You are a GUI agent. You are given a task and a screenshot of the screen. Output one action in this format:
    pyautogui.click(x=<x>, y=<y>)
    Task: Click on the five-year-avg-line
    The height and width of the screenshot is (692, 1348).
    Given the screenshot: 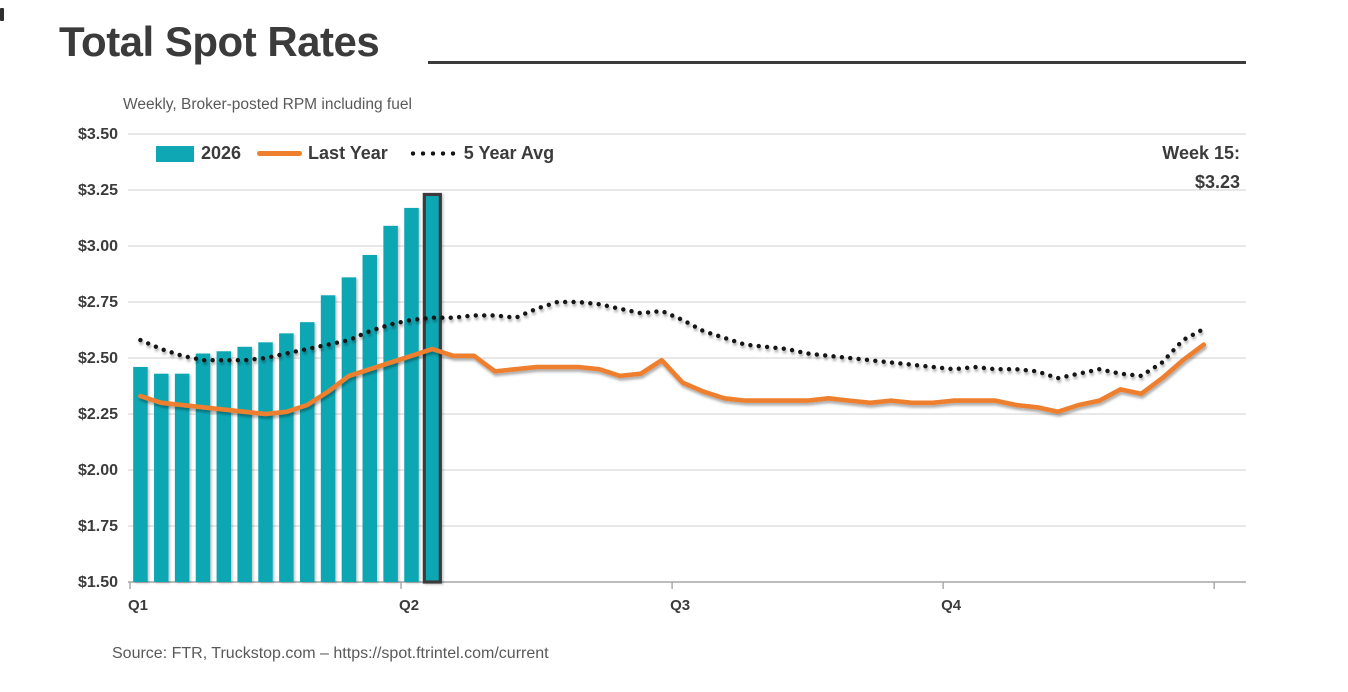 What is the action you would take?
    pyautogui.click(x=672, y=340)
    